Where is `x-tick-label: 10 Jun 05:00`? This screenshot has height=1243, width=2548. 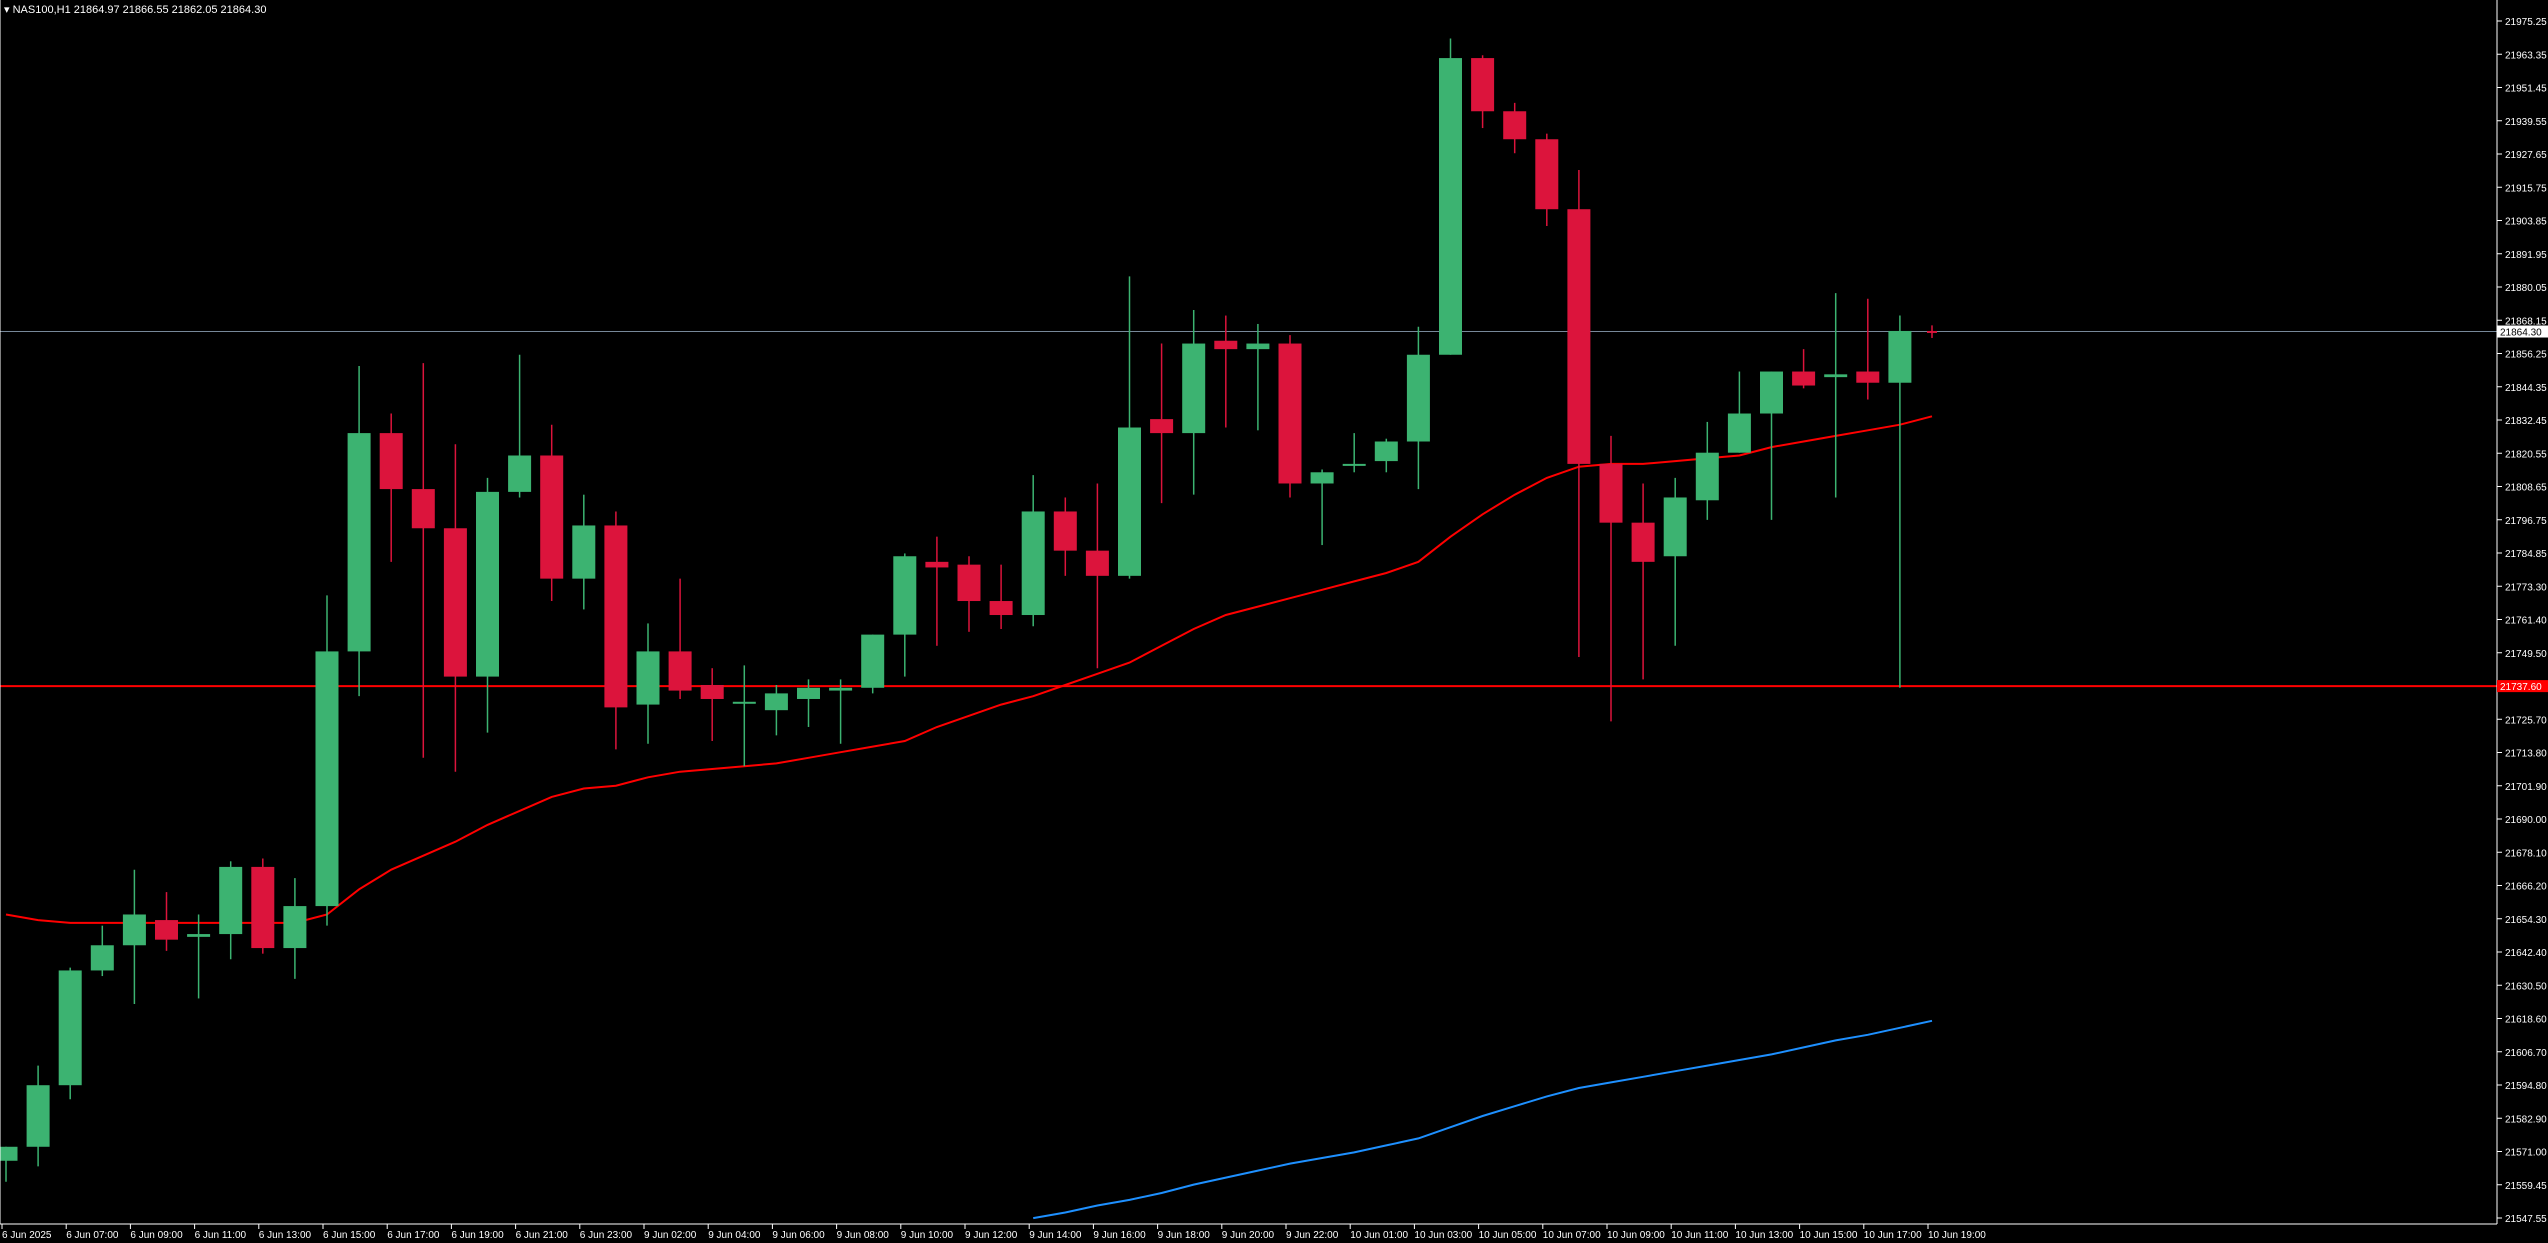 x-tick-label: 10 Jun 05:00 is located at coordinates (1508, 1235).